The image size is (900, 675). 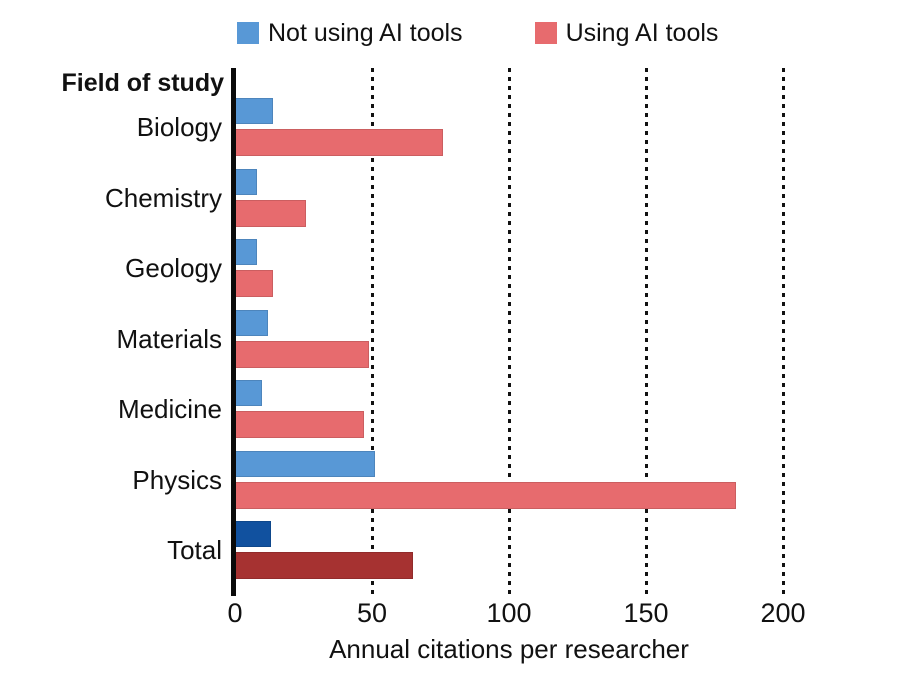 I want to click on bar-materials-using-ai, so click(x=302, y=354).